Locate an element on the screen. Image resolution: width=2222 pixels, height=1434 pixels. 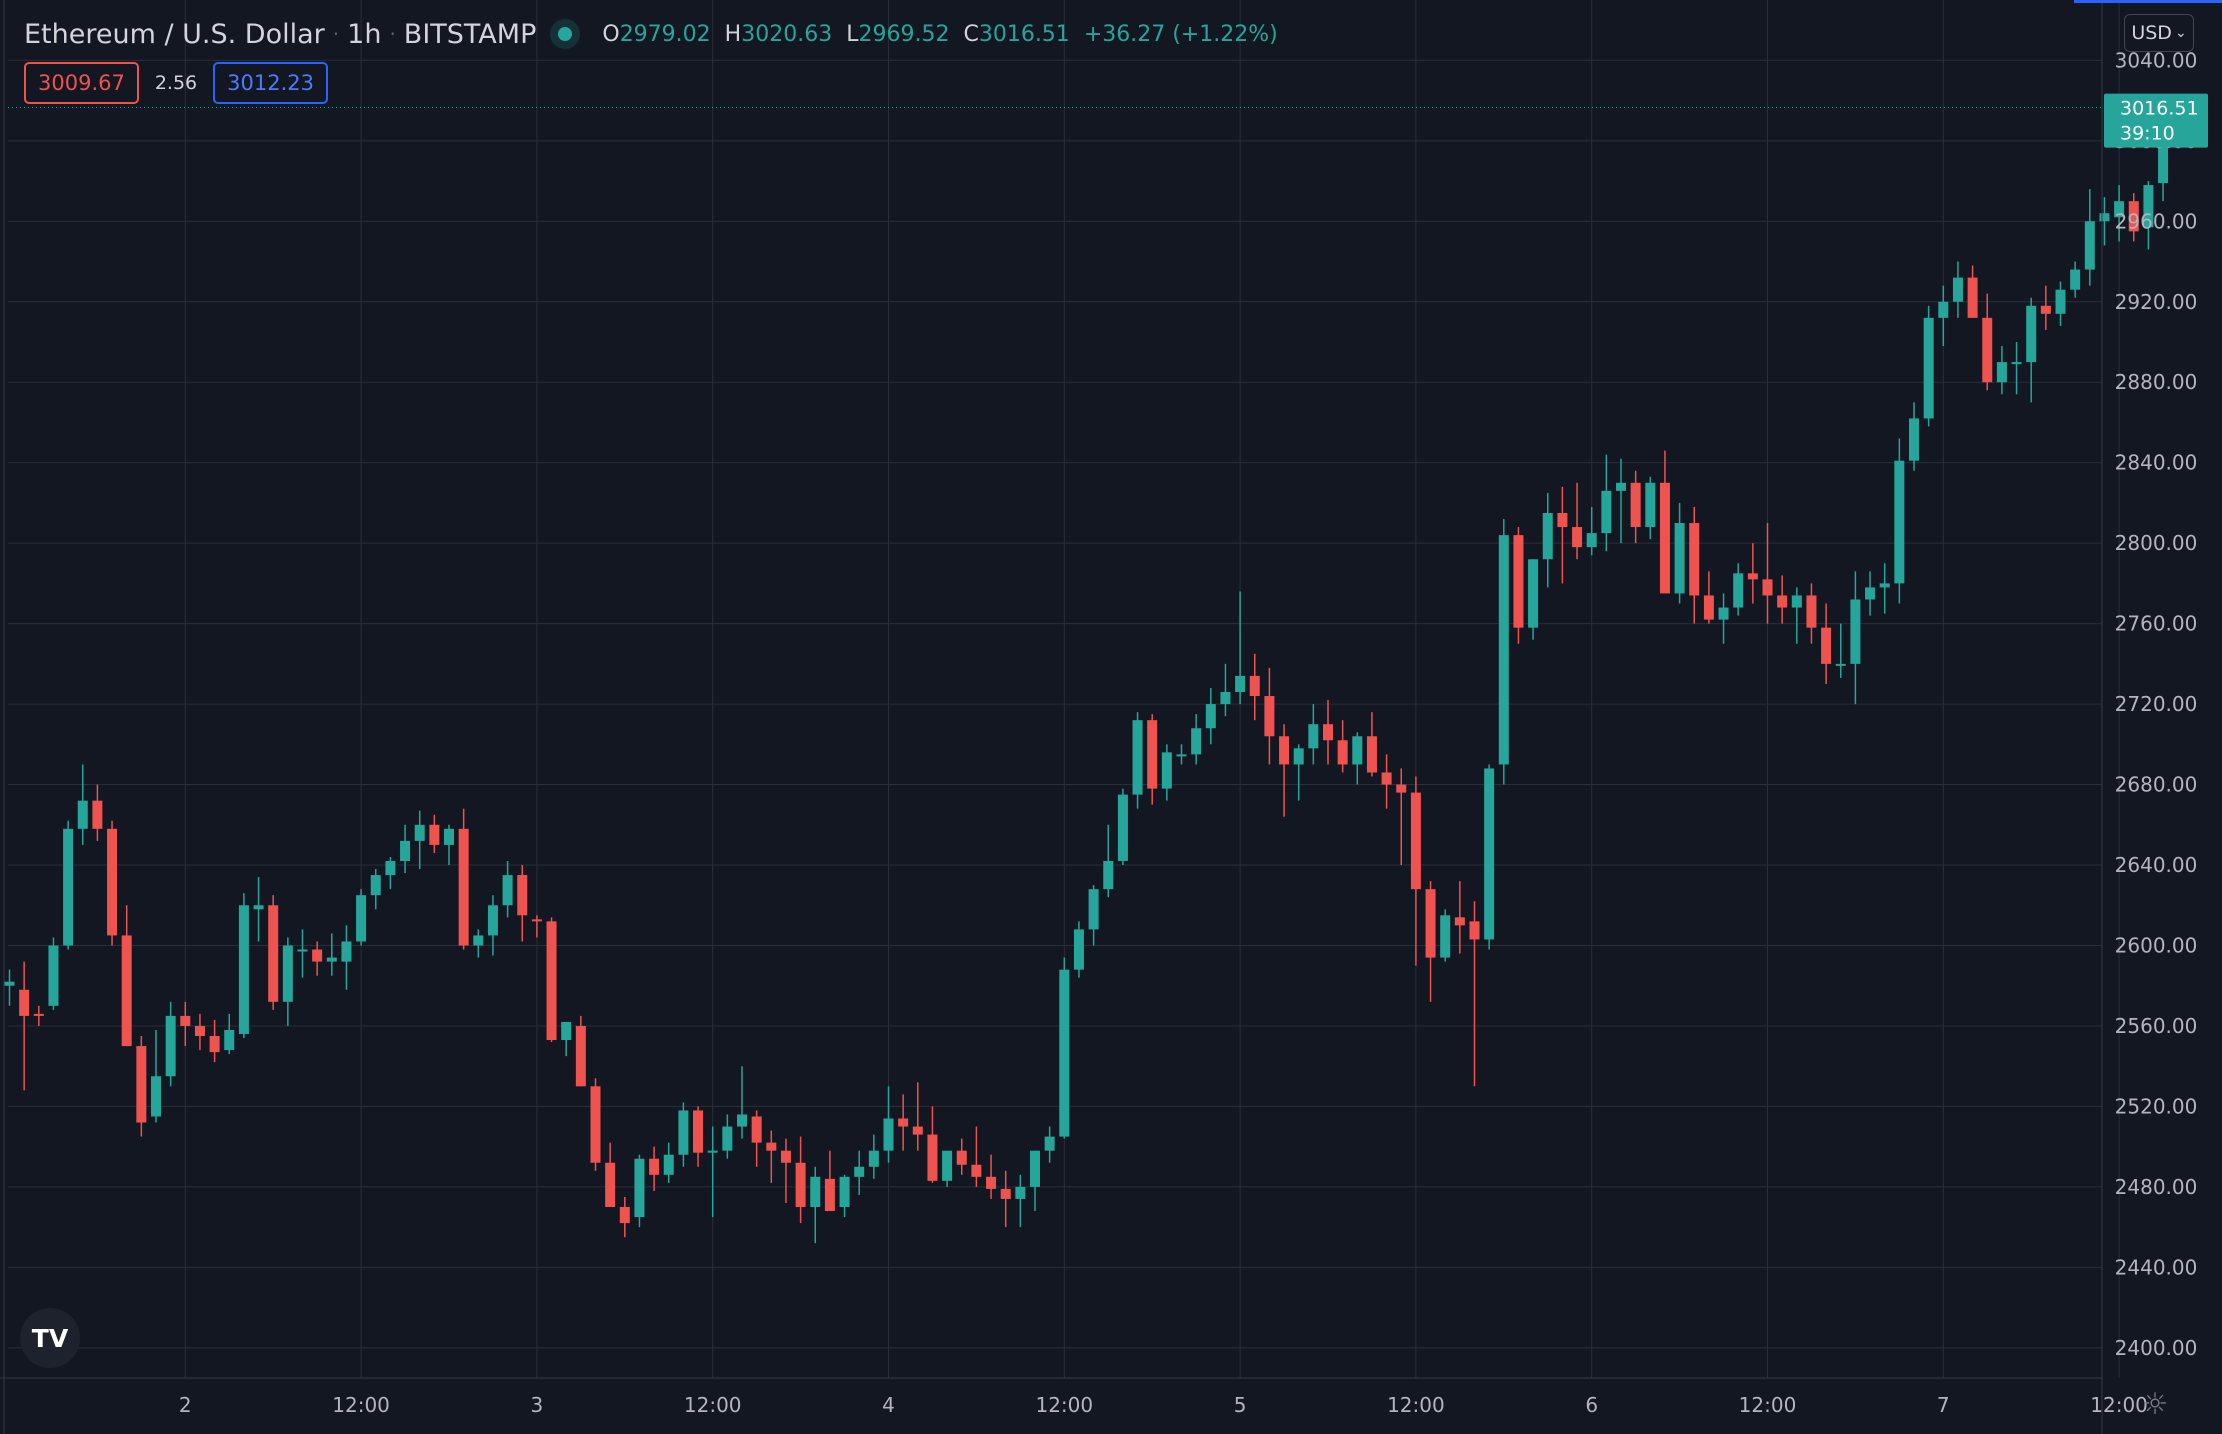
y-tick-label: 2520.00 is located at coordinates (2156, 1106).